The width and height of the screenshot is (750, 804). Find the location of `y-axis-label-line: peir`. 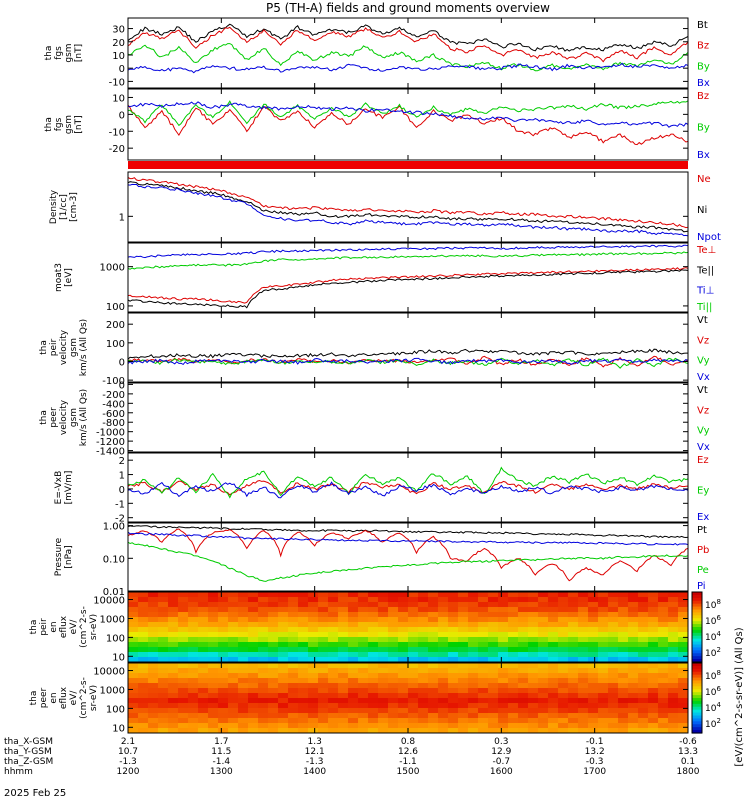

y-axis-label-line: peir is located at coordinates (54, 347).